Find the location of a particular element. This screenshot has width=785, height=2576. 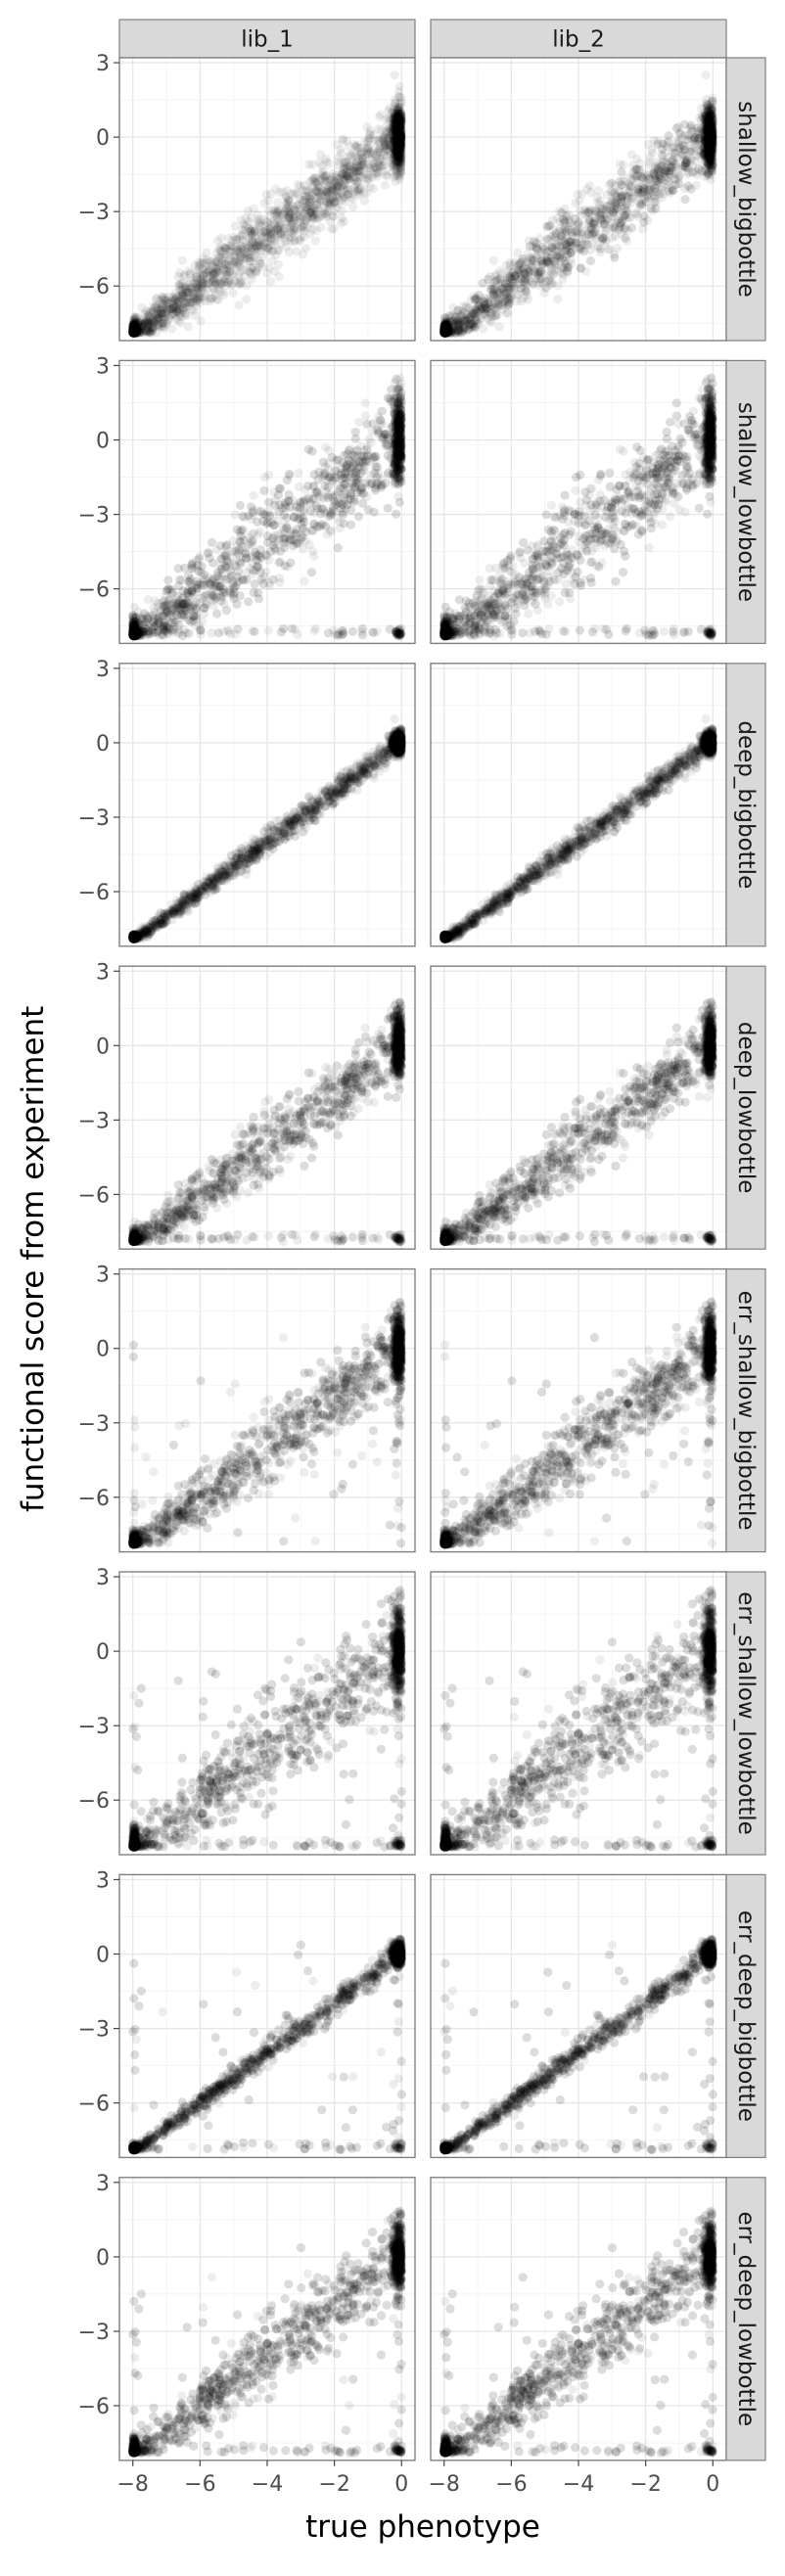

facet-panel is located at coordinates (277, 200).